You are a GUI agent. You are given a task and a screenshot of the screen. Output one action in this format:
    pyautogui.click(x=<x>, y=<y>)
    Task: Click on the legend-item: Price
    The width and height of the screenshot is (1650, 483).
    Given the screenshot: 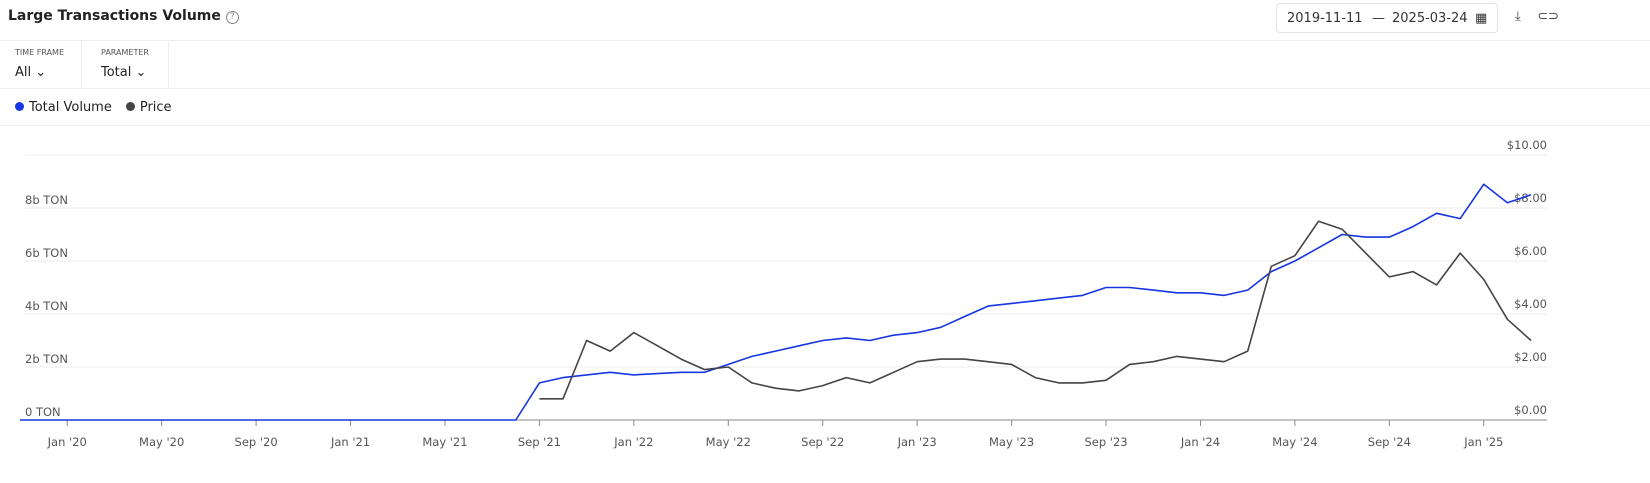 What is the action you would take?
    pyautogui.click(x=148, y=107)
    